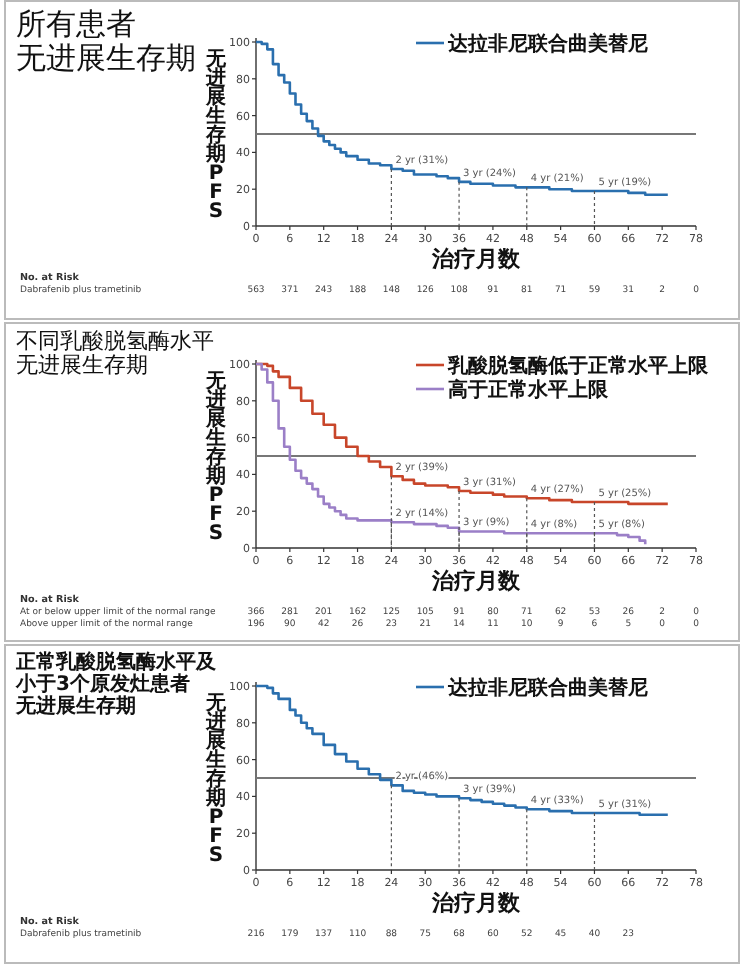  What do you see at coordinates (578, 366) in the screenshot?
I see `legend-label: 乳酸脱氢酶低于正常水平上限` at bounding box center [578, 366].